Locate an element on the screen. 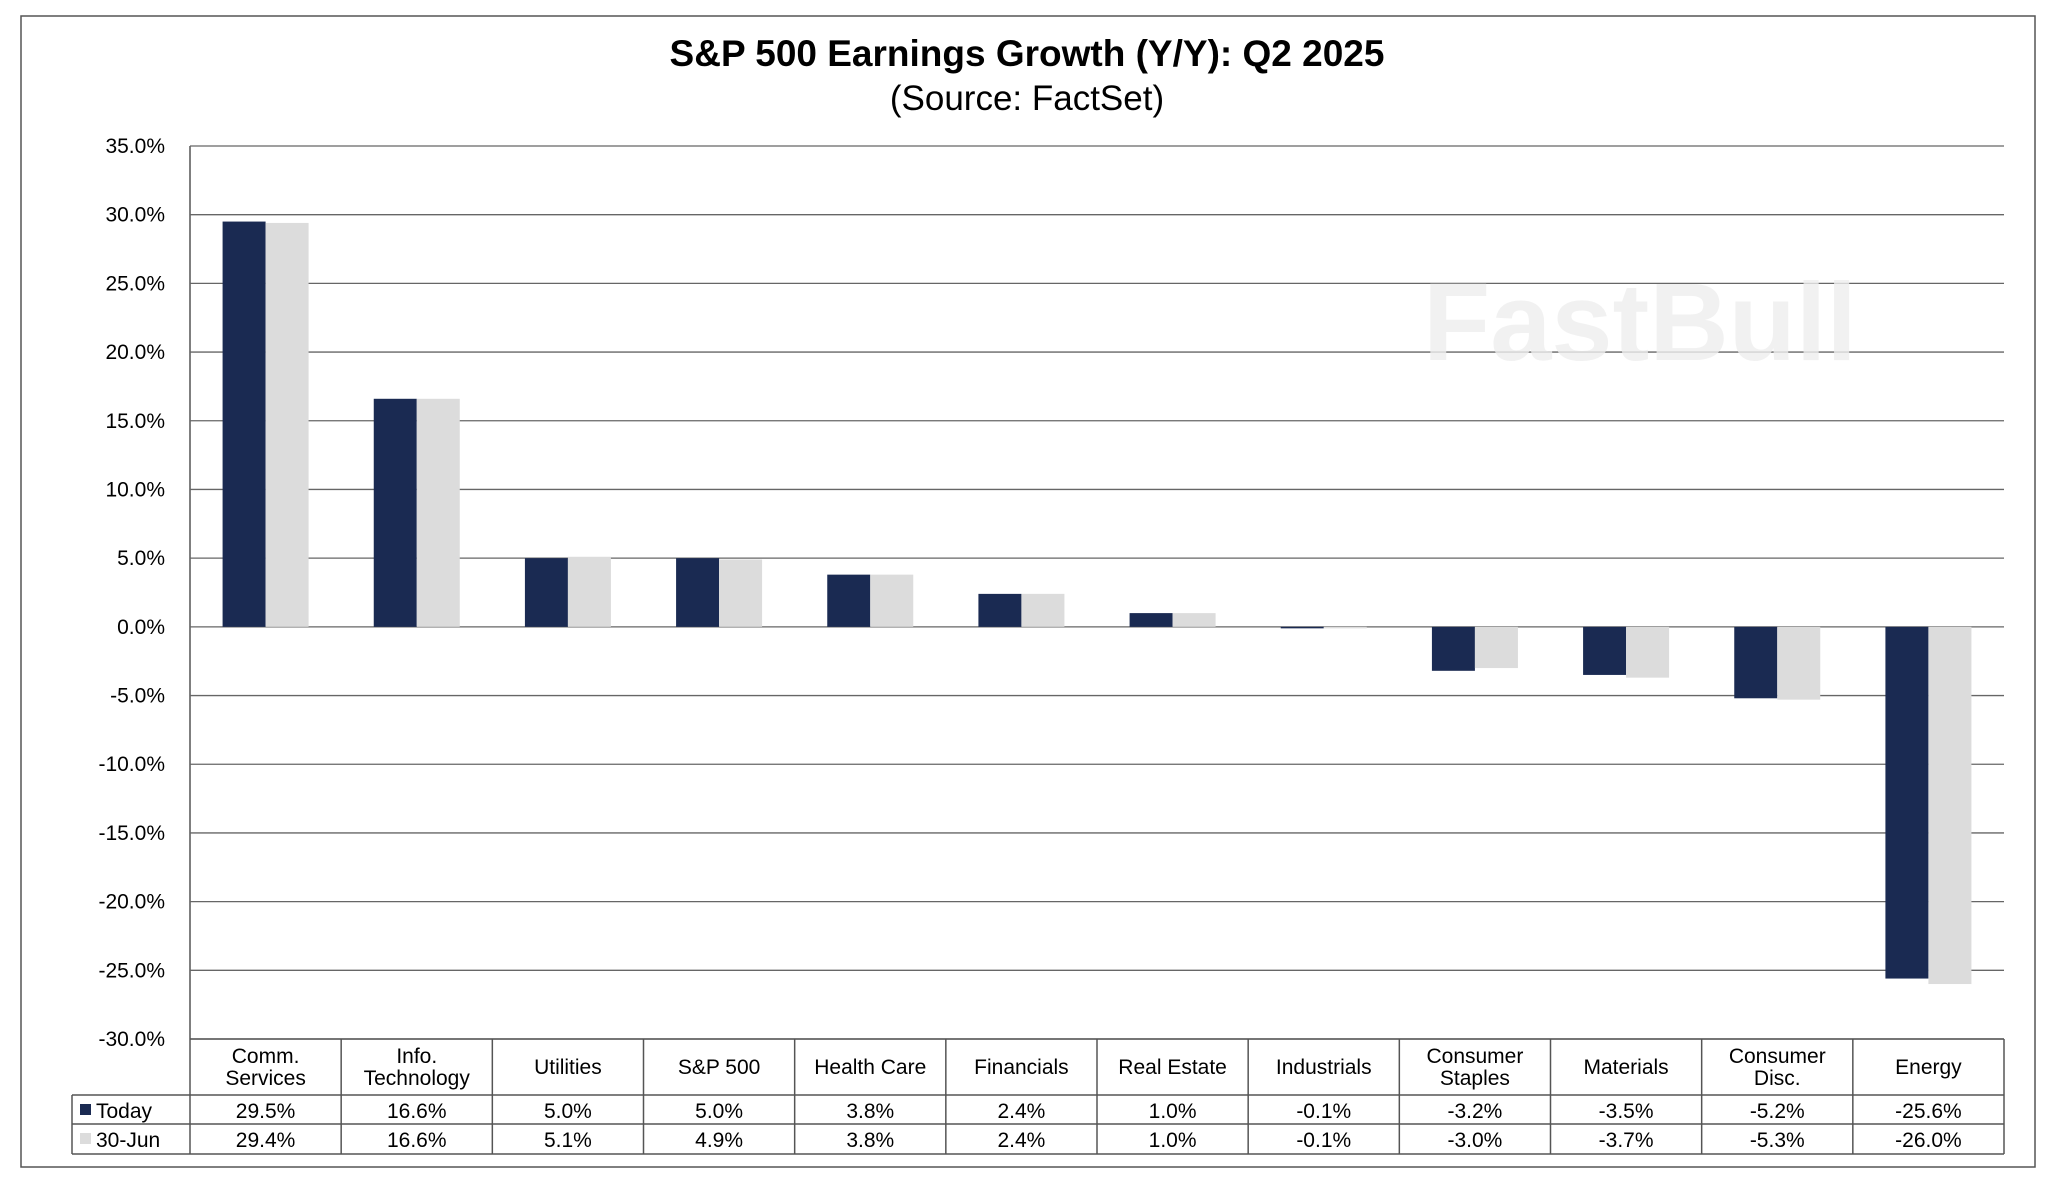 Image resolution: width=2049 pixels, height=1187 pixels. y-tick-label: -10.0% is located at coordinates (131, 764).